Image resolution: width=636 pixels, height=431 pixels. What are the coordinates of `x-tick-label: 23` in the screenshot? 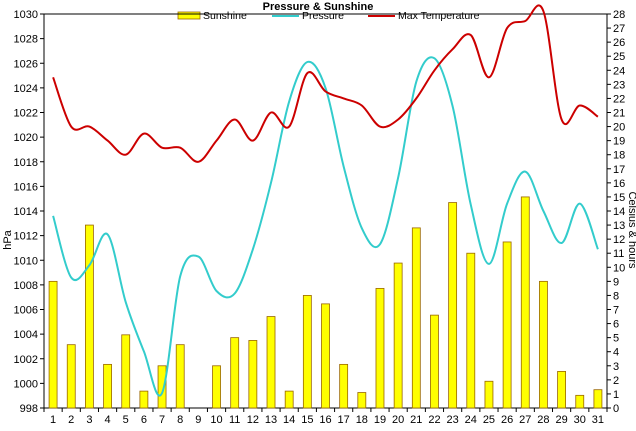 It's located at (453, 420).